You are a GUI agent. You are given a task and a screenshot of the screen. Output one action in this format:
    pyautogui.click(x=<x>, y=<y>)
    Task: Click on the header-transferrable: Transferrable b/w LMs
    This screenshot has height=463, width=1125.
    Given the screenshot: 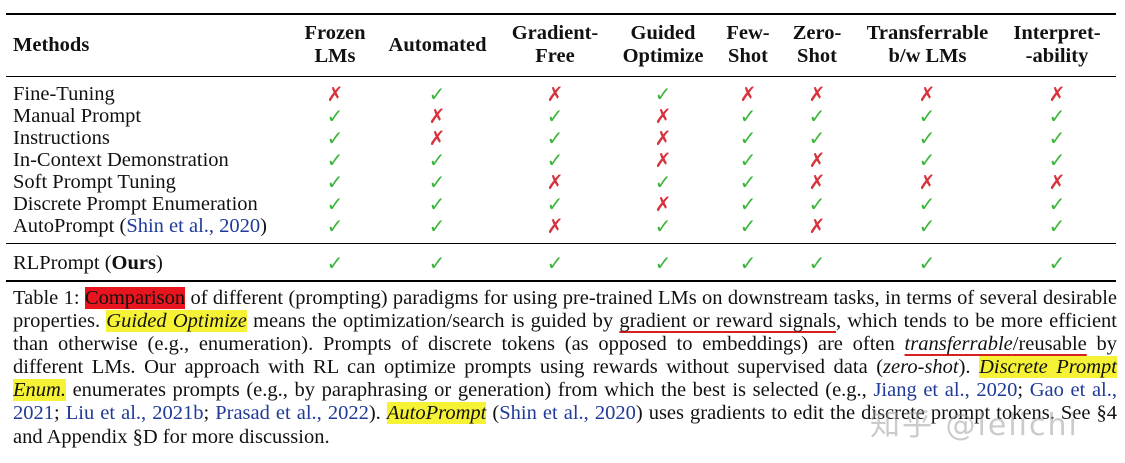 What is the action you would take?
    pyautogui.click(x=927, y=44)
    